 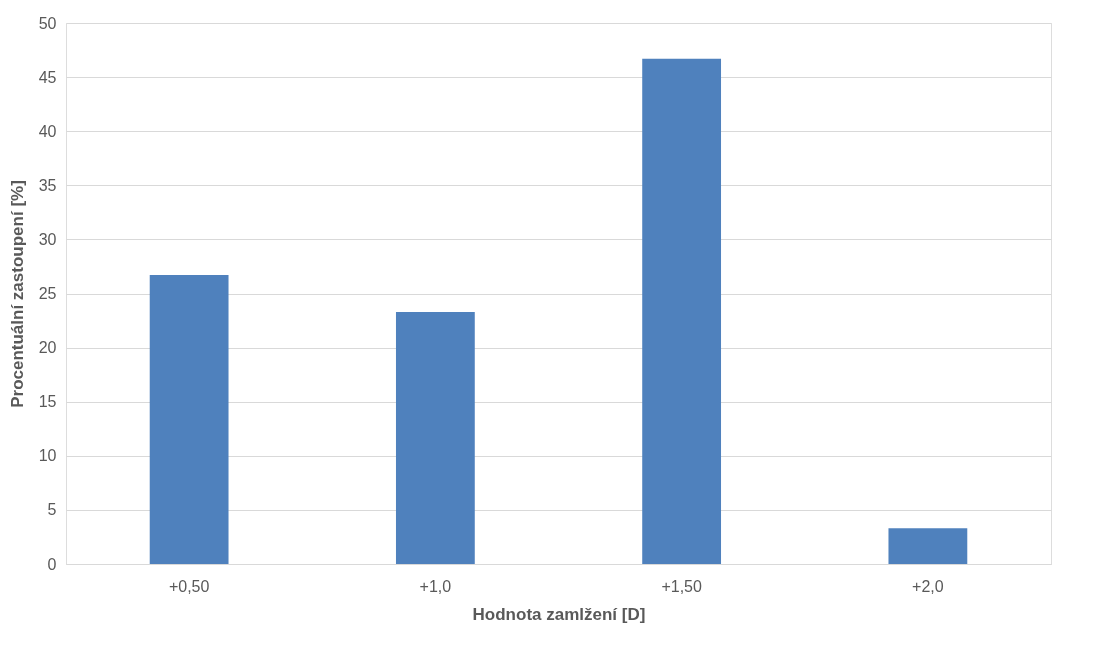 I want to click on y-tick-label: 45, so click(x=47, y=77).